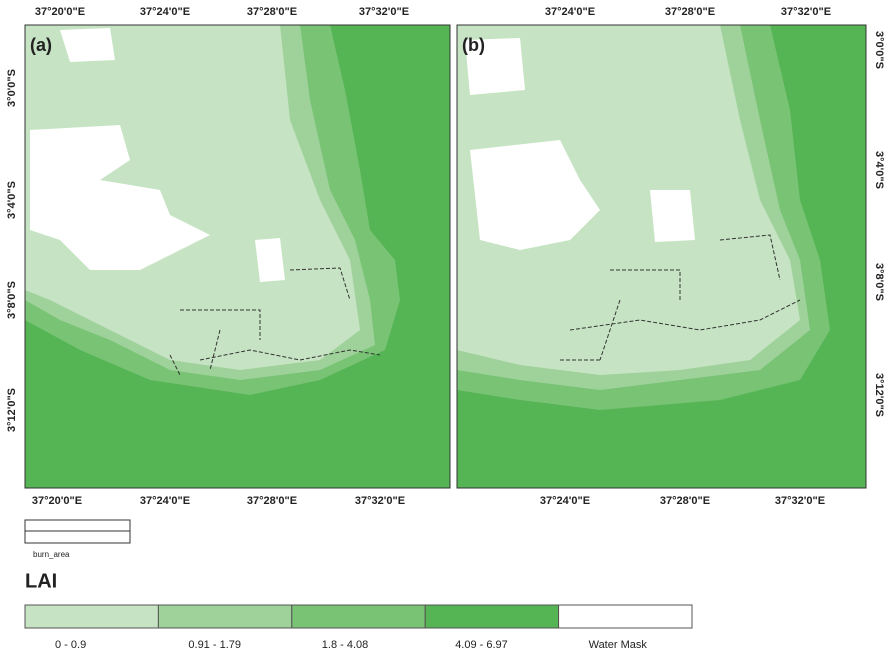 This screenshot has width=893, height=655. What do you see at coordinates (879, 282) in the screenshot?
I see `right-tick-label: 3°8'0"S` at bounding box center [879, 282].